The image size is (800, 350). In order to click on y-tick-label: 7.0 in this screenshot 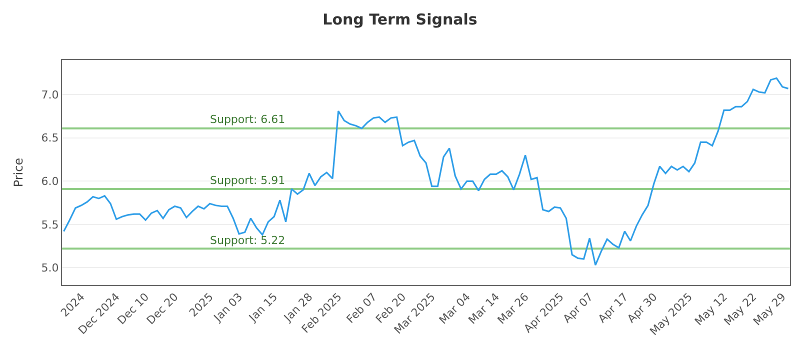, I will do `click(50, 95)`.